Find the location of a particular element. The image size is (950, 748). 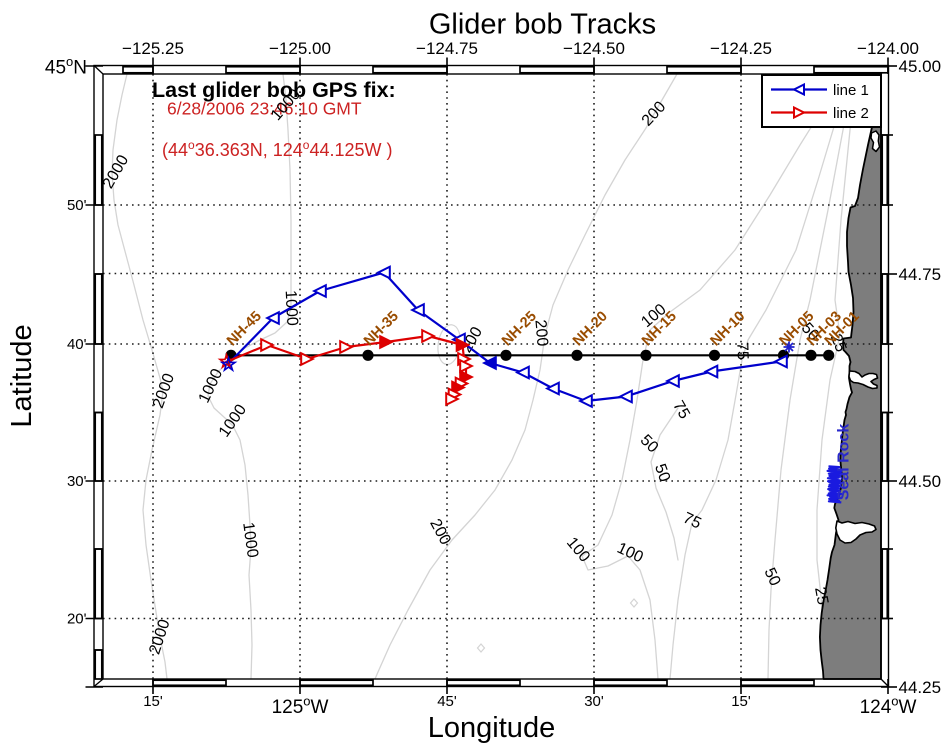

svg-text: −124.75 is located at coordinates (447, 48).